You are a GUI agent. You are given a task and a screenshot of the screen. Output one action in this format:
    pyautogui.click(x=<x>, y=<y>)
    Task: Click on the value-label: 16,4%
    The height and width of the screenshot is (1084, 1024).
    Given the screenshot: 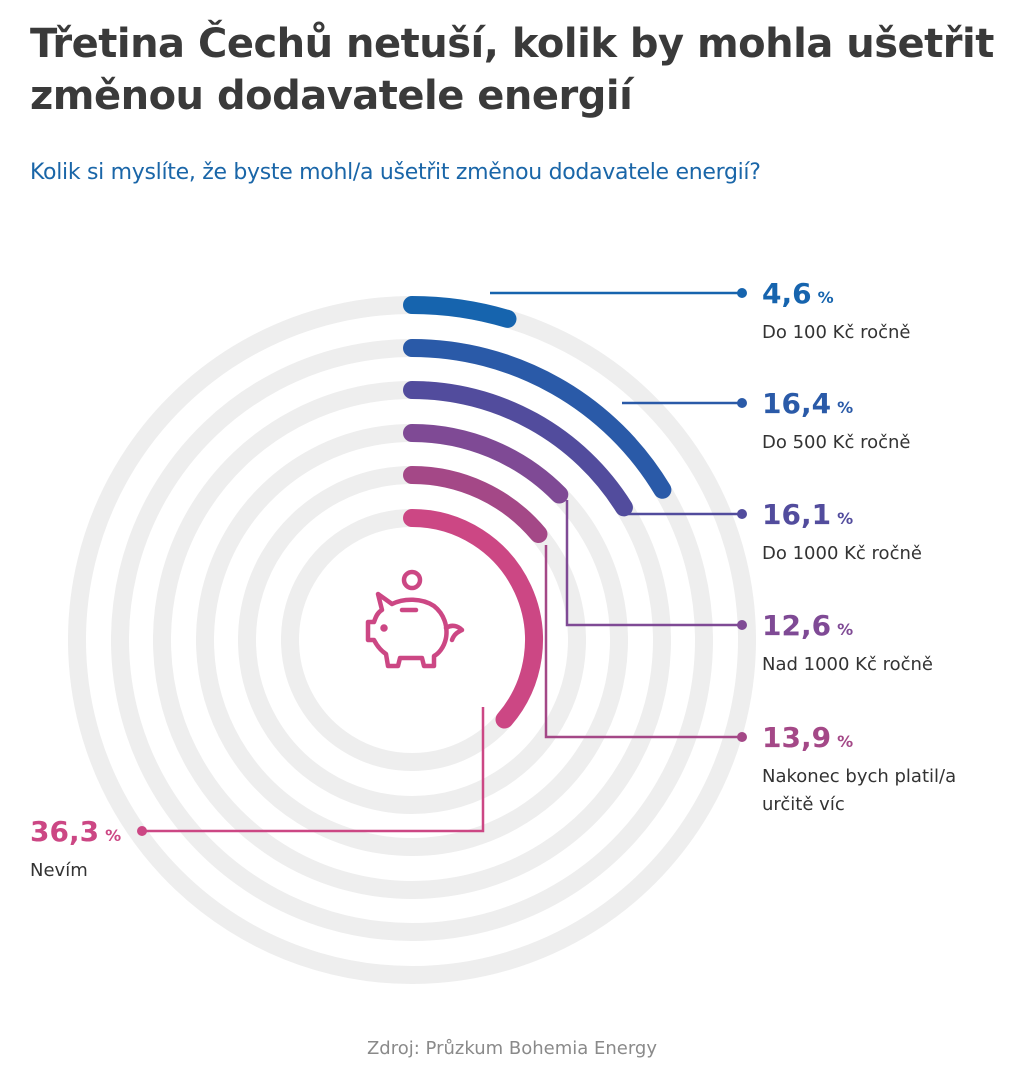 What is the action you would take?
    pyautogui.click(x=807, y=403)
    